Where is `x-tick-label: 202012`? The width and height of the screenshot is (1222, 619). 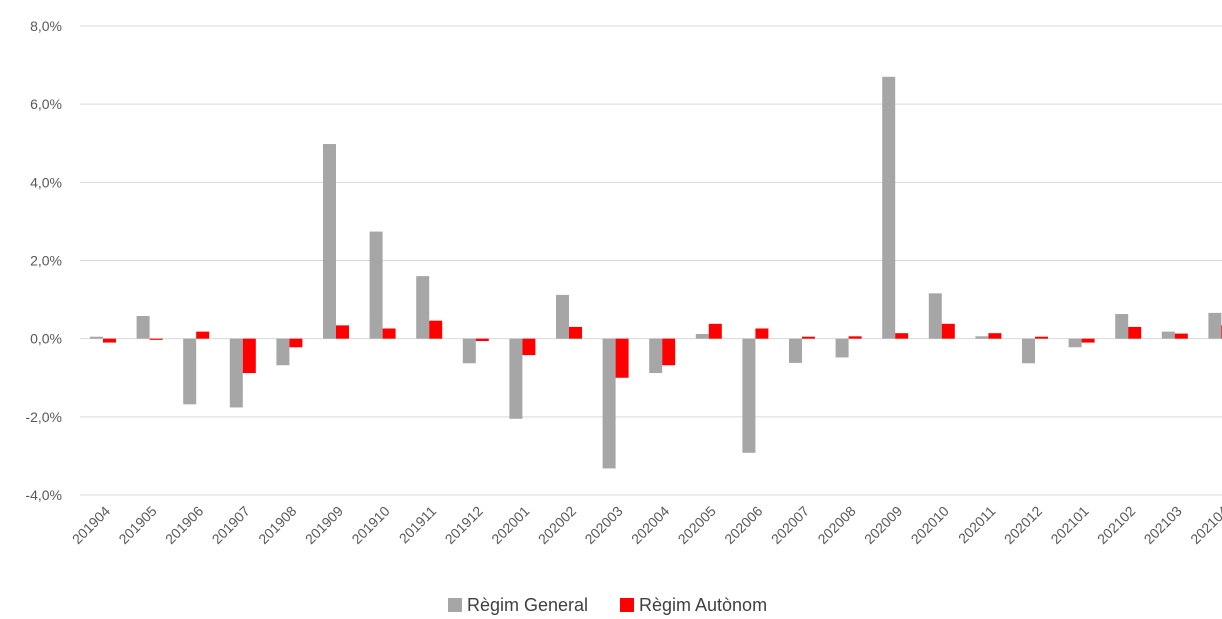
x-tick-label: 202012 is located at coordinates (1023, 525).